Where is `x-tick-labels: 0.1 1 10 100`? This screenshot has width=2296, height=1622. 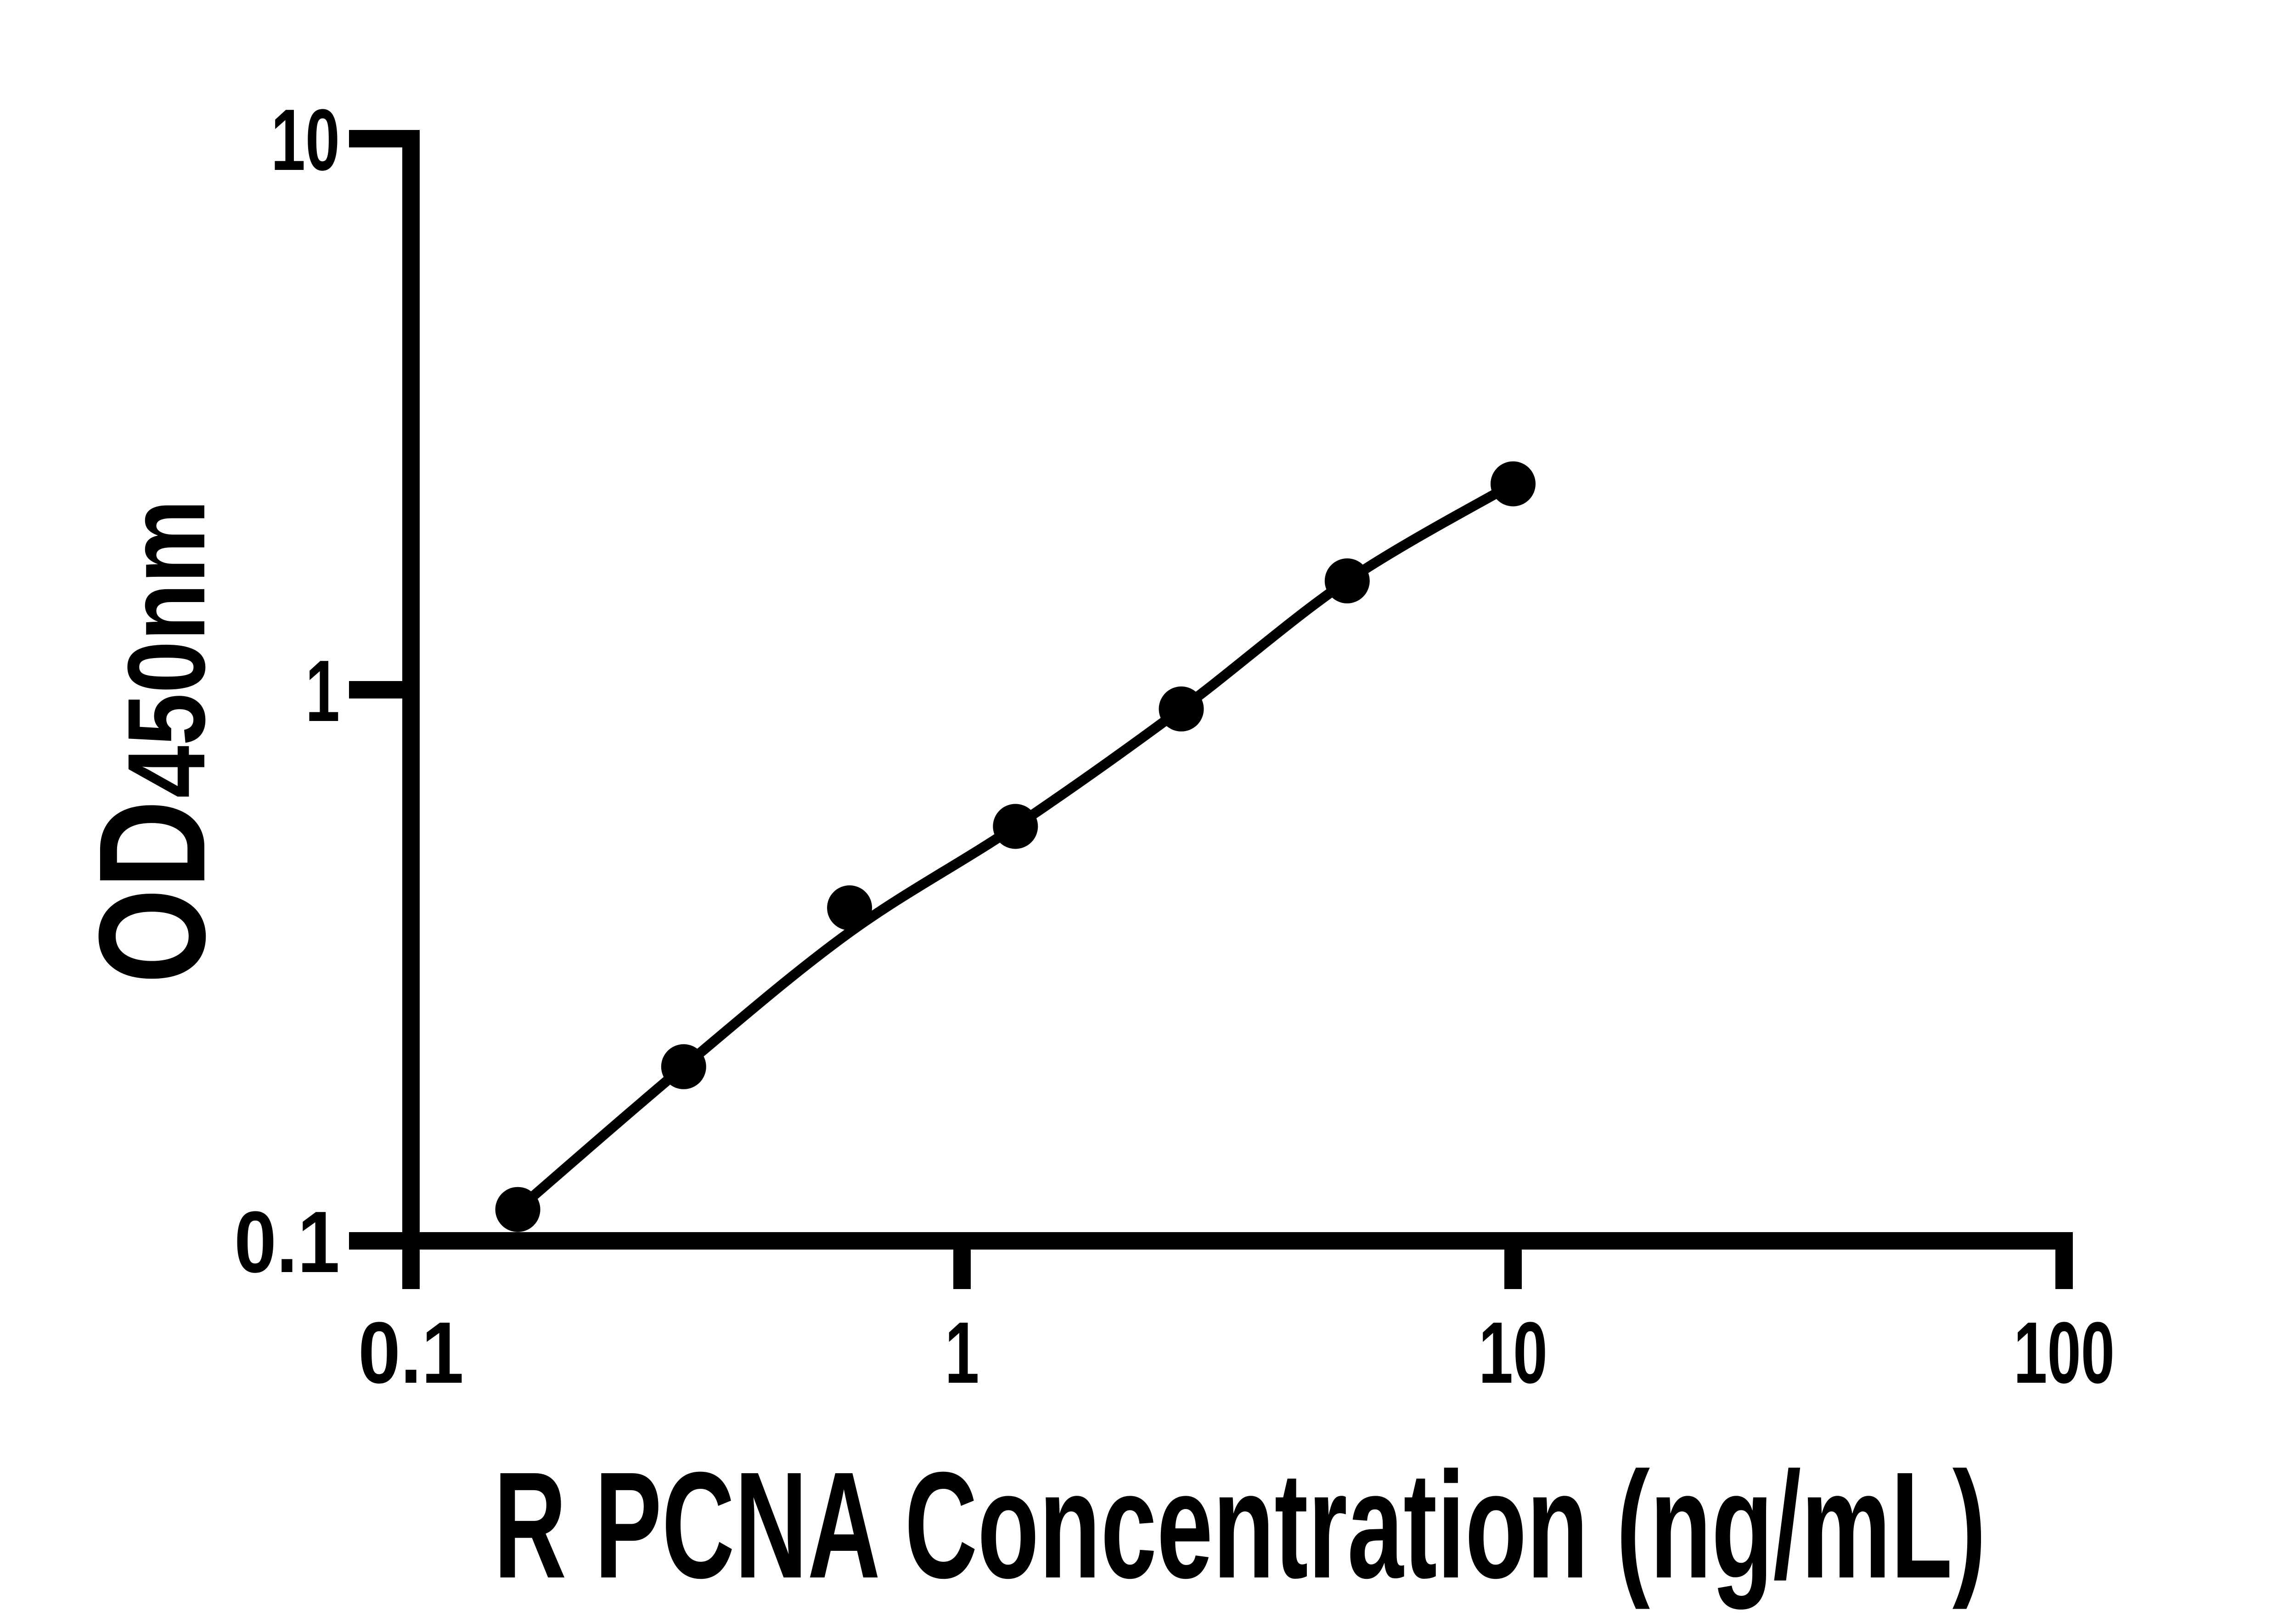
x-tick-labels: 0.1 1 10 100 is located at coordinates (1236, 1353).